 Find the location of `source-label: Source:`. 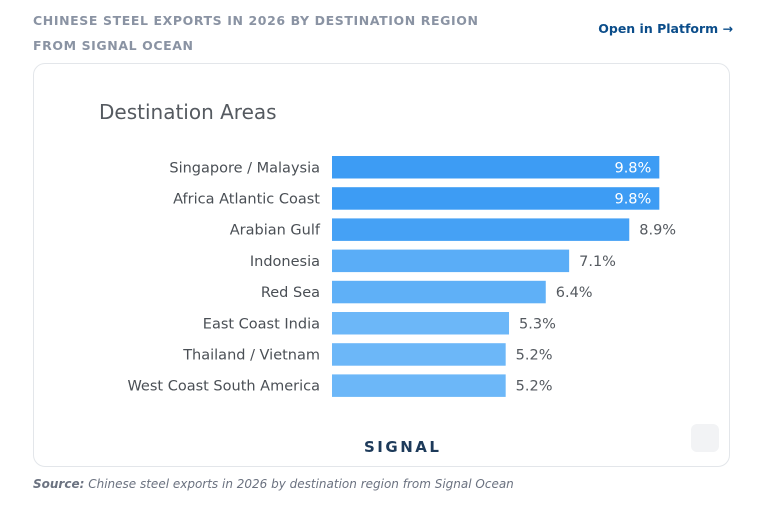

source-label: Source: is located at coordinates (59, 484).